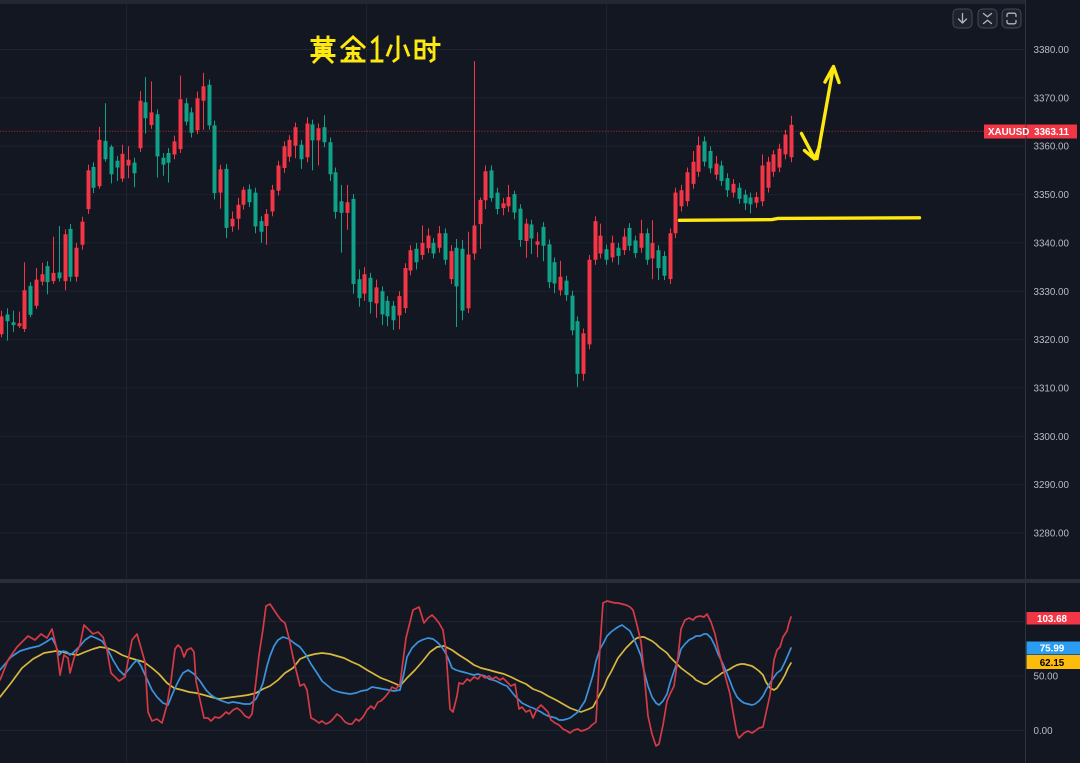 This screenshot has width=1080, height=763. Describe the element at coordinates (1052, 619) in the screenshot. I see `svg-text: 103.68` at that location.